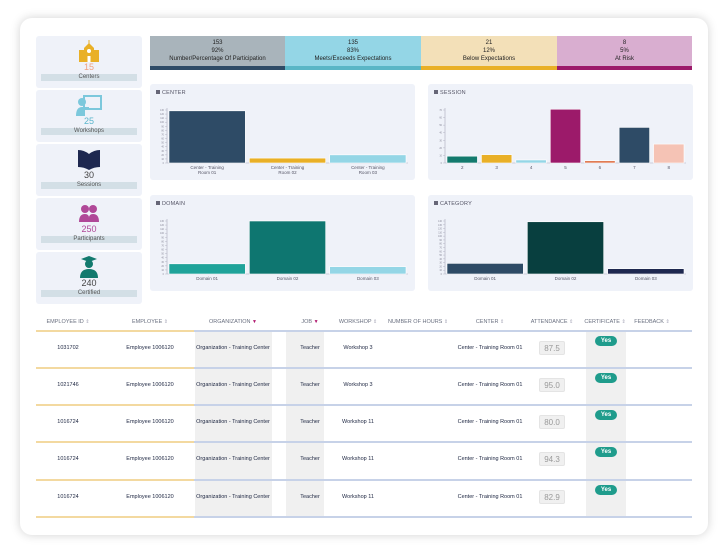 The height and width of the screenshot is (553, 724). Describe the element at coordinates (440, 248) in the screenshot. I see `y-tick-label: 70` at that location.